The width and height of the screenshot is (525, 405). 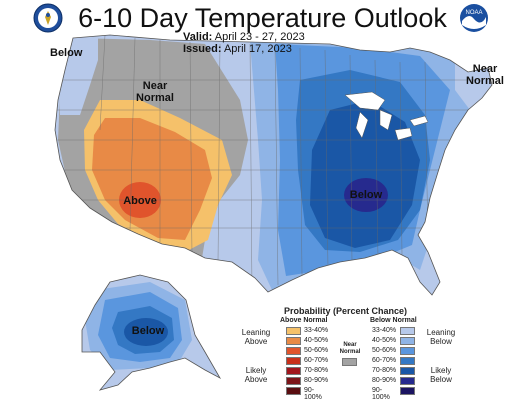 I want to click on legend-range-above-3: 50-60%, so click(x=316, y=350).